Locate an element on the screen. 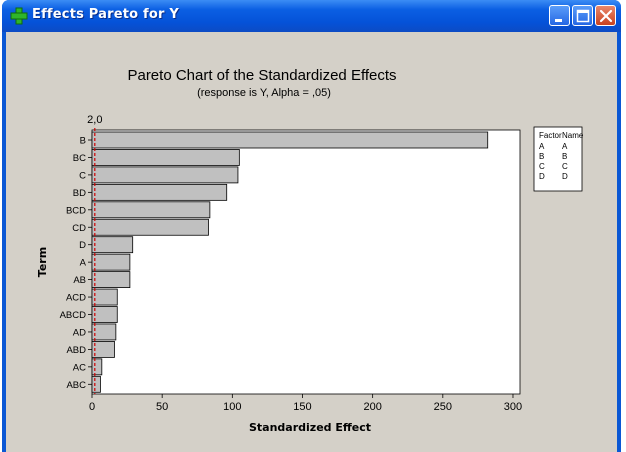 This screenshot has width=626, height=452. bar-a is located at coordinates (111, 262).